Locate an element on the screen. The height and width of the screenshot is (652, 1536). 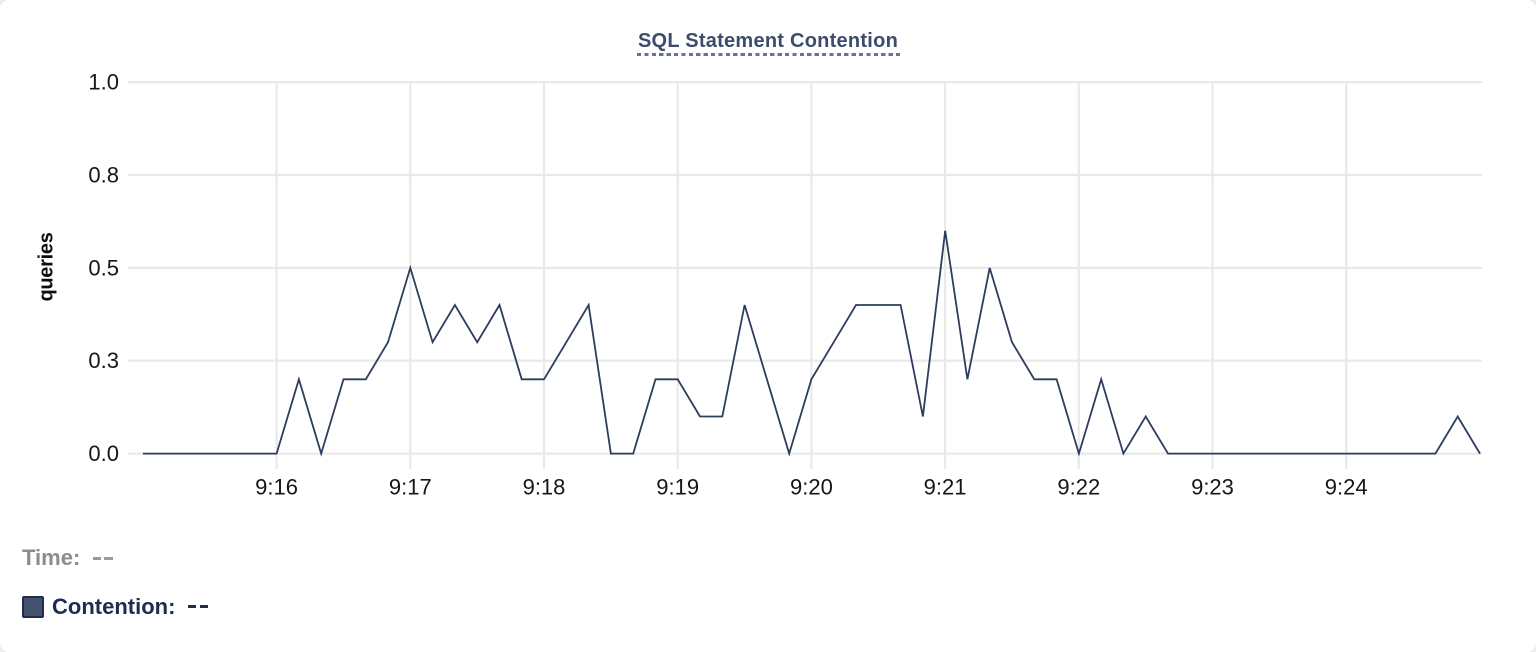
svg-text: 9:17 is located at coordinates (410, 487).